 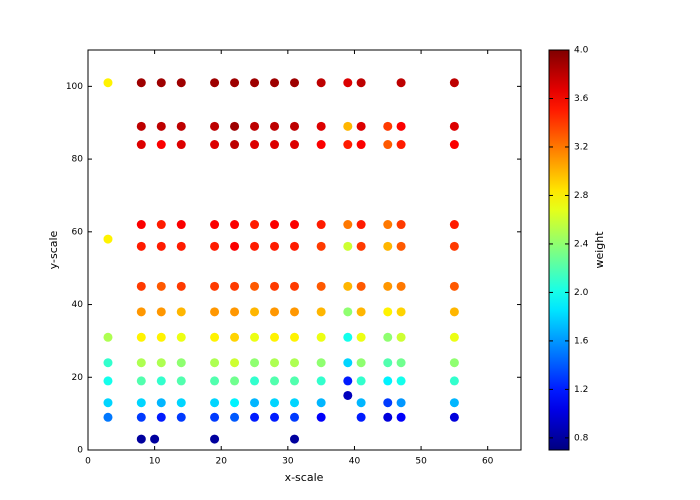 What do you see at coordinates (355, 462) in the screenshot?
I see `x-tick-label: 40` at bounding box center [355, 462].